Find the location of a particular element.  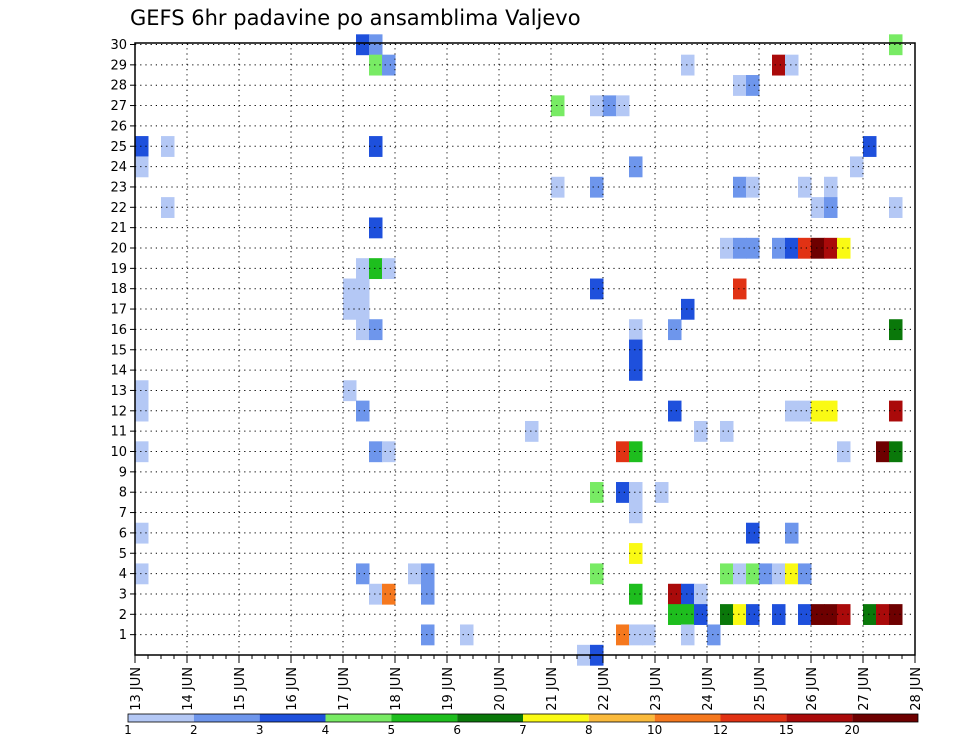

y-tick-label: 6 is located at coordinates (123, 533).